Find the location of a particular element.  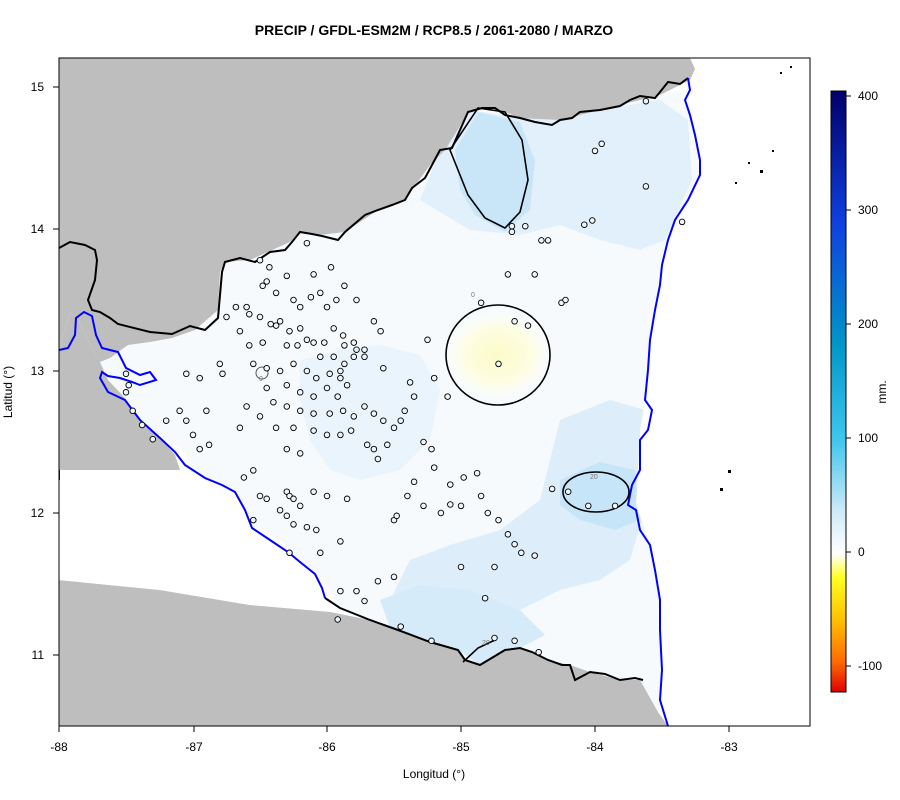

contour-0-center is located at coordinates (498, 355).